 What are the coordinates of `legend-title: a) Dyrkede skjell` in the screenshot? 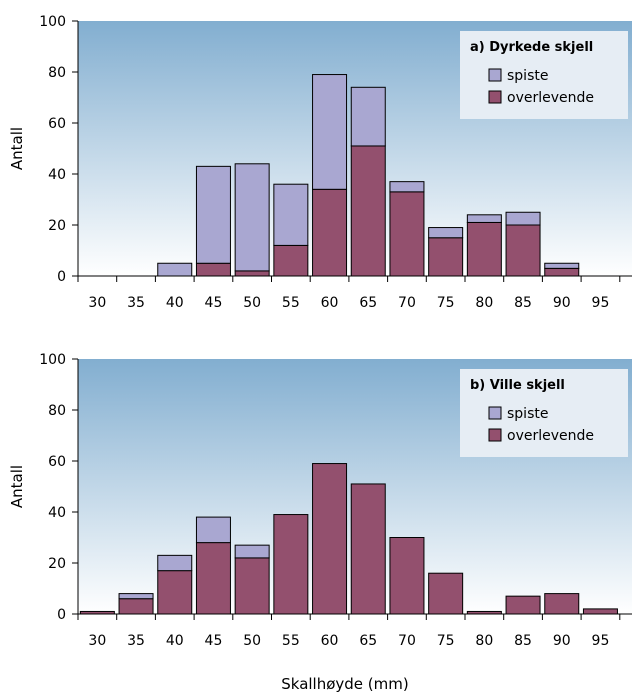 It's located at (531, 47).